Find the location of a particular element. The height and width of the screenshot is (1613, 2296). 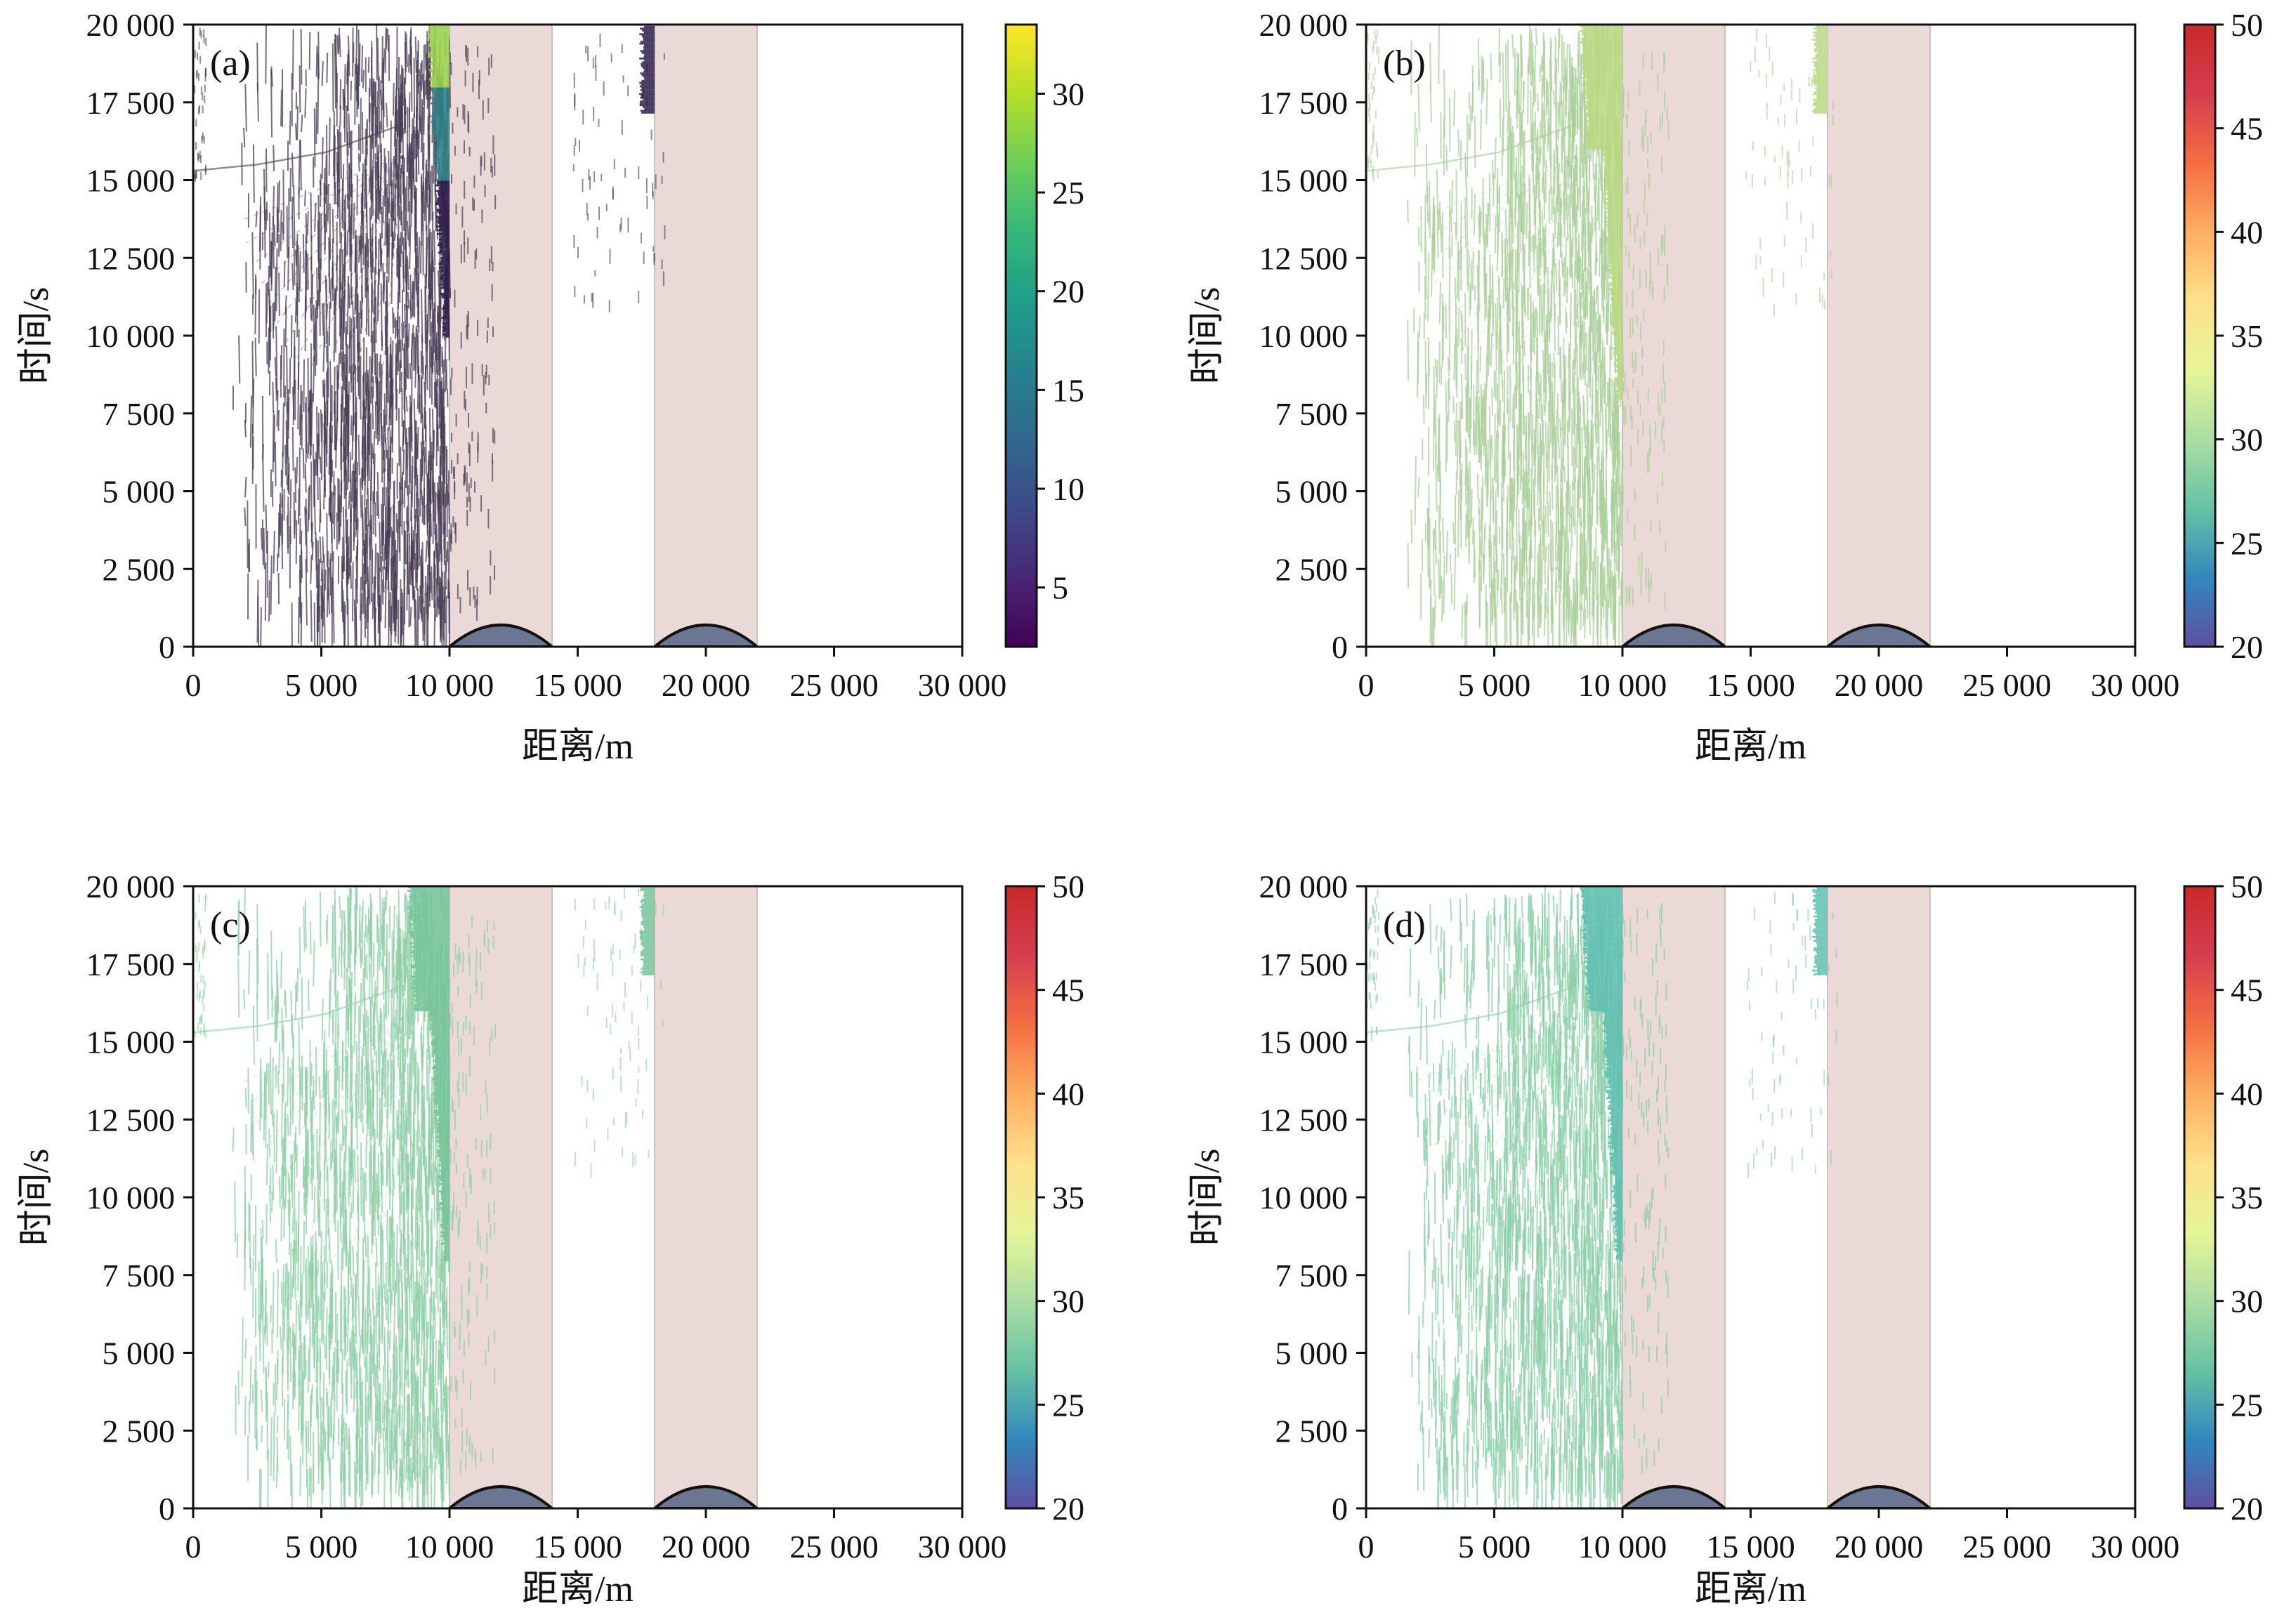

x-tick-label: 0 is located at coordinates (1366, 685).